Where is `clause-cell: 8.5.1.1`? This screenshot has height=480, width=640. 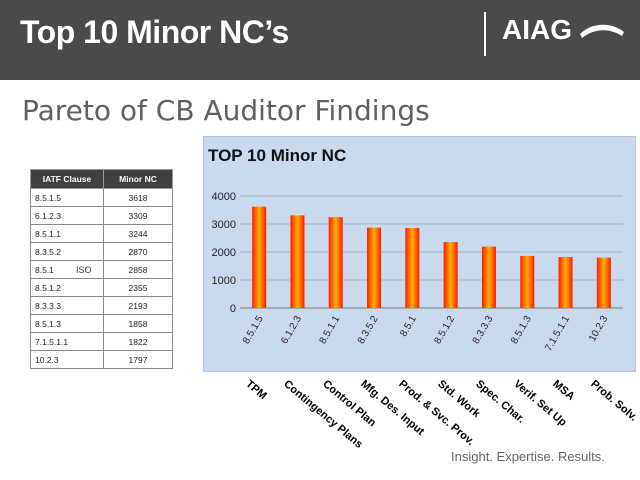 clause-cell: 8.5.1.1 is located at coordinates (67, 233).